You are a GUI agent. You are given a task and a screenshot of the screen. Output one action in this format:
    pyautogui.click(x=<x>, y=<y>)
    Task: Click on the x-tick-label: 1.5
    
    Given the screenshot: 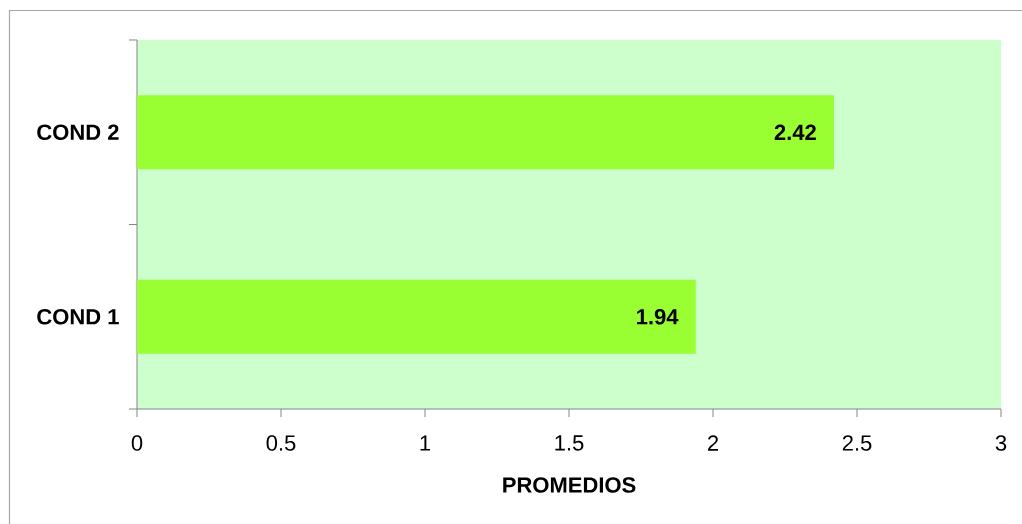 What is the action you would take?
    pyautogui.click(x=569, y=443)
    